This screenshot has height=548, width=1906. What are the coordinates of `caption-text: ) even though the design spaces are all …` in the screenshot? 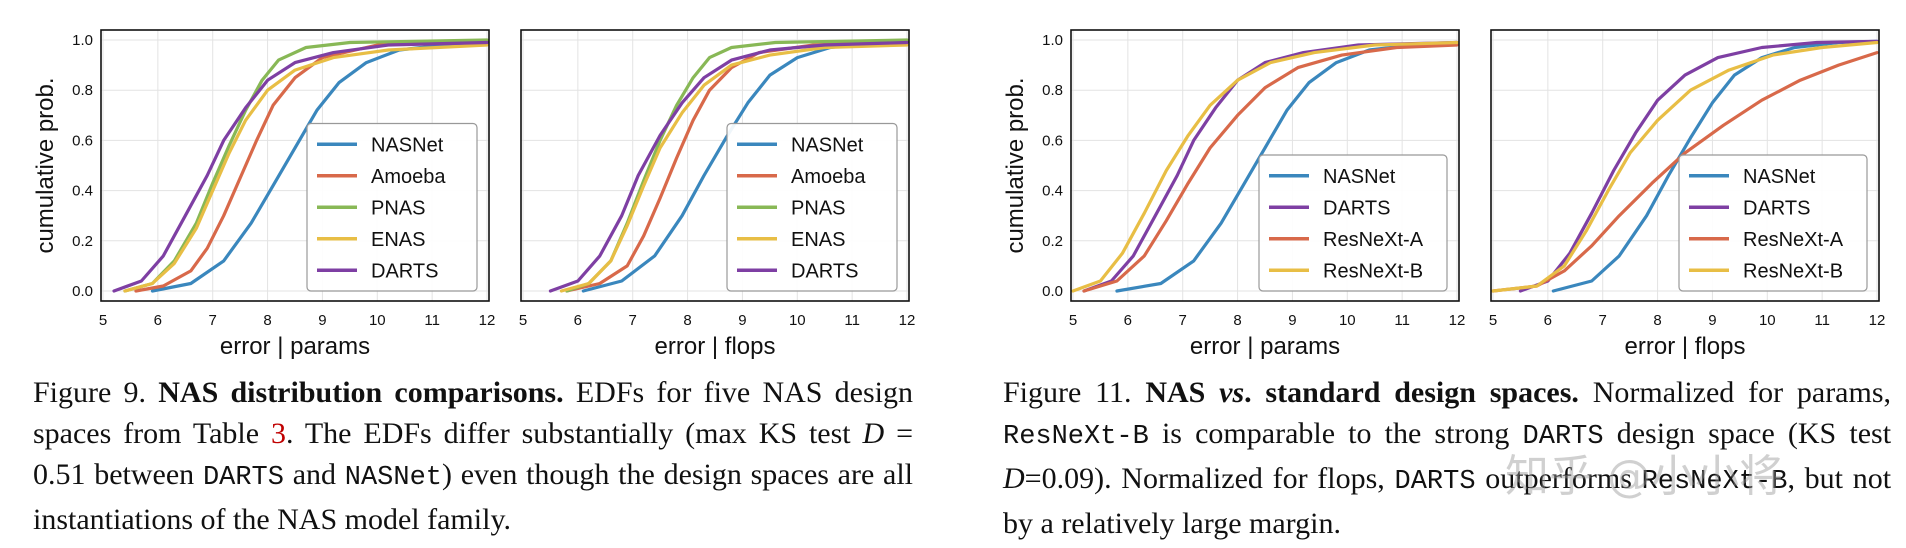 It's located at (473, 497).